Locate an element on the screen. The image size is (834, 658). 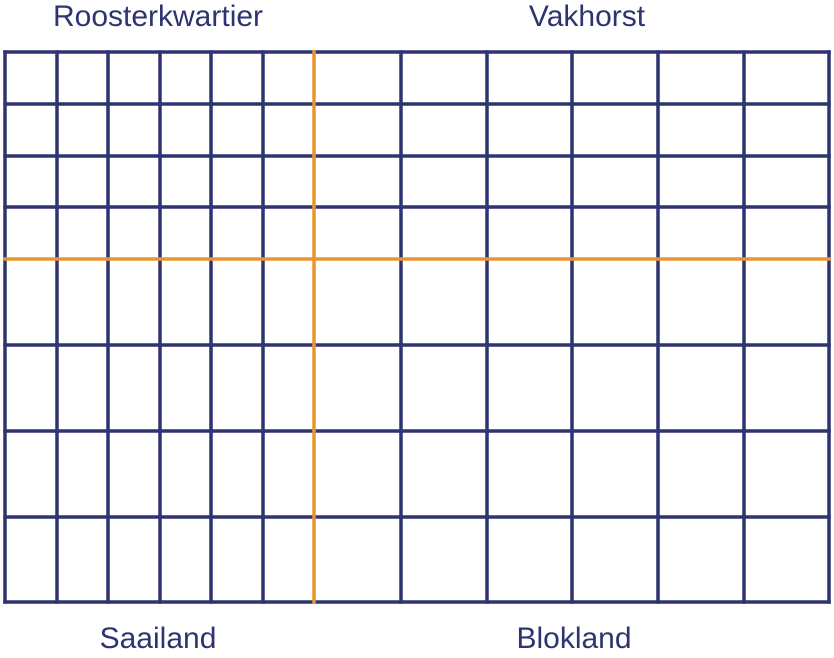
region-label-top-left: Roosterkwartier is located at coordinates (158, 16).